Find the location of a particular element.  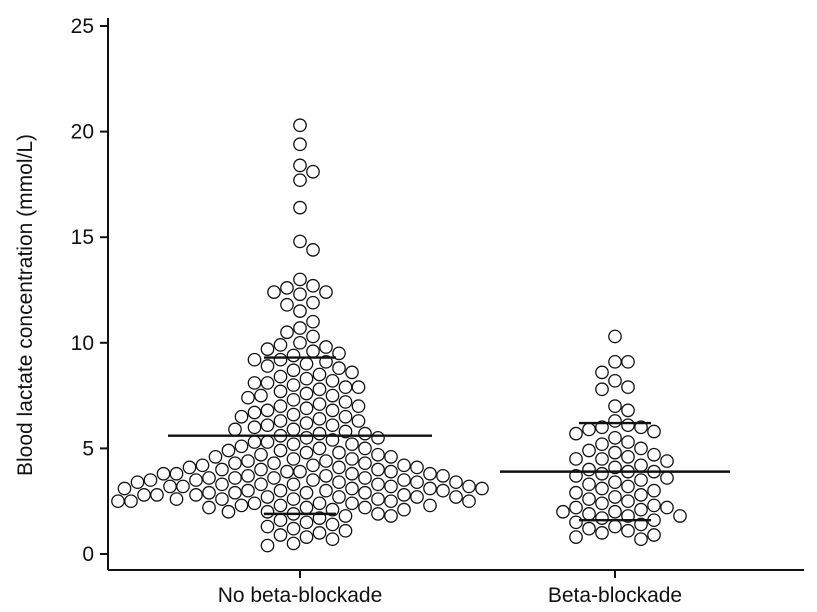

y-tick-label: 25 is located at coordinates (82, 26).